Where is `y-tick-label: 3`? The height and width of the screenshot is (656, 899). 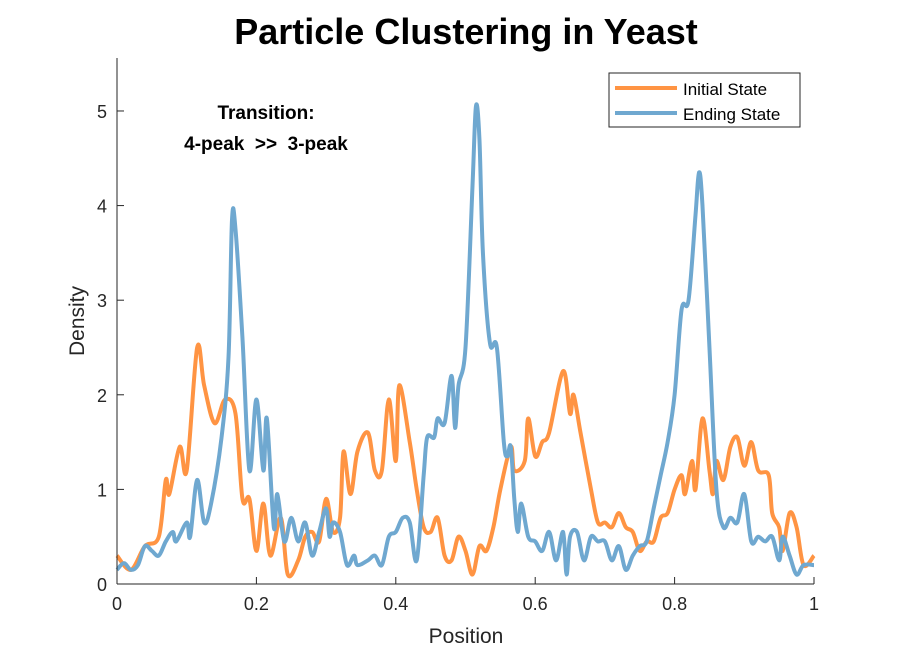
y-tick-label: 3 is located at coordinates (102, 301).